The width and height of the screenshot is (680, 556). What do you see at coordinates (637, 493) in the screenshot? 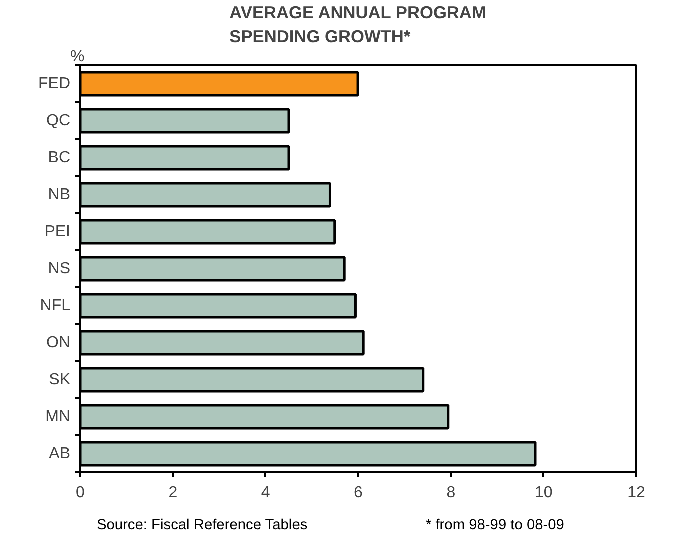
I see `x-tick-label: 12` at bounding box center [637, 493].